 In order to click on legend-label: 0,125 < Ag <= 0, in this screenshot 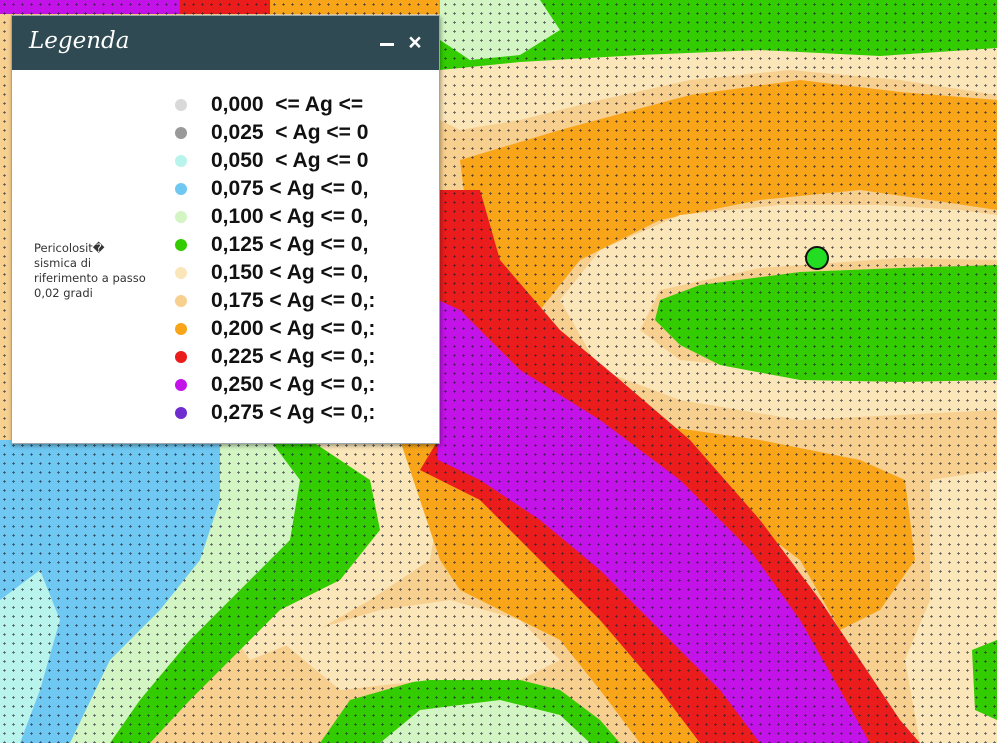, I will do `click(290, 244)`.